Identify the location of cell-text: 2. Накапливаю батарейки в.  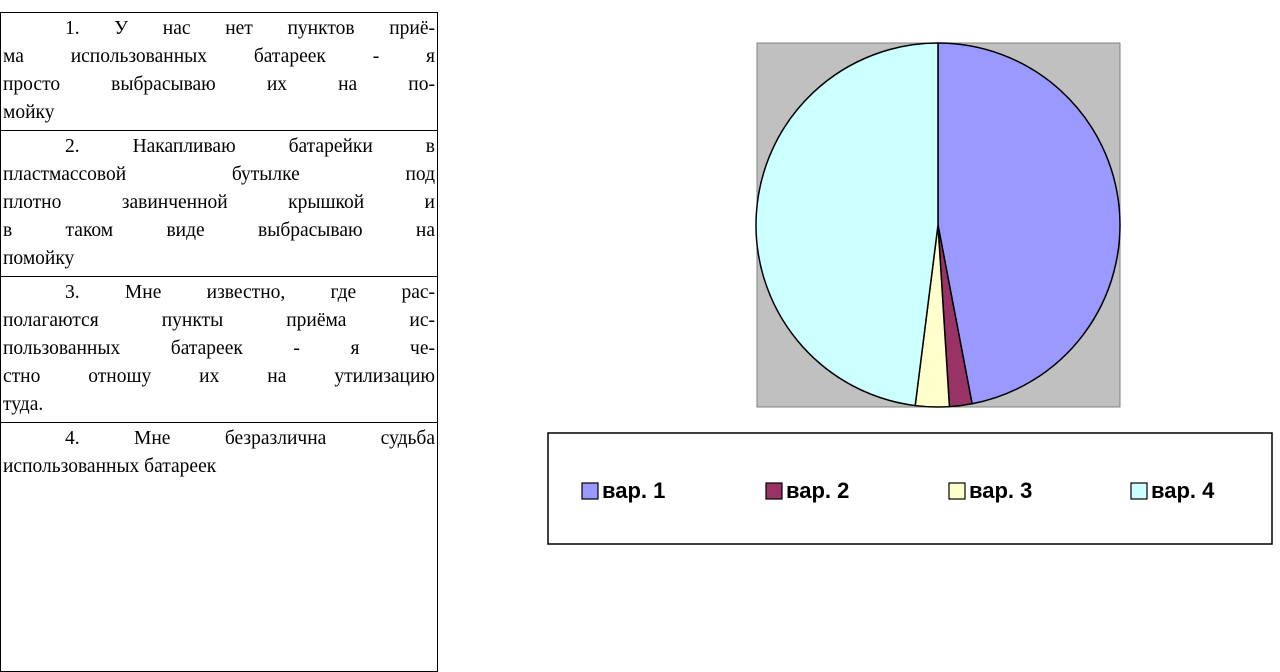
(250, 146).